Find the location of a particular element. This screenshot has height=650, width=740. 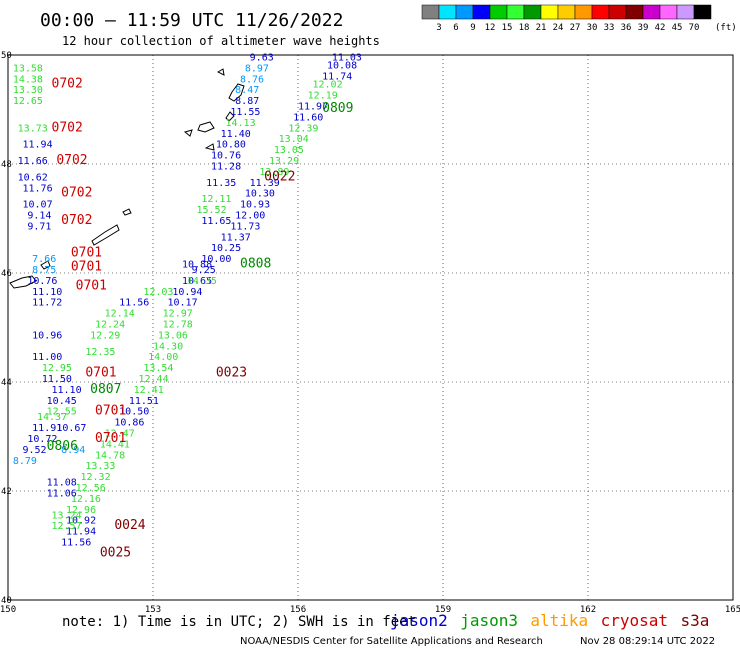

wave-height-value: 12.97 is located at coordinates (178, 314).